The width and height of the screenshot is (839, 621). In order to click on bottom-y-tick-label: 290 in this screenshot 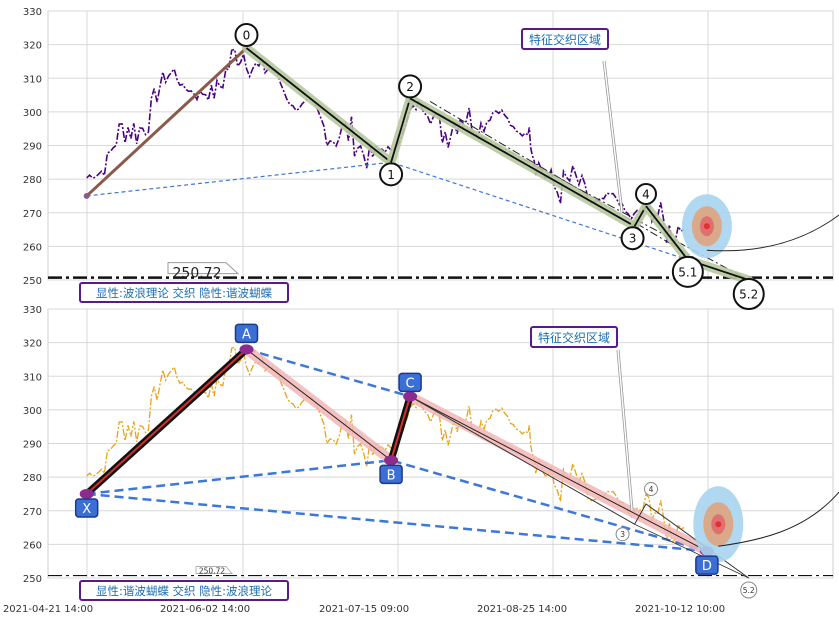, I will do `click(32, 445)`.